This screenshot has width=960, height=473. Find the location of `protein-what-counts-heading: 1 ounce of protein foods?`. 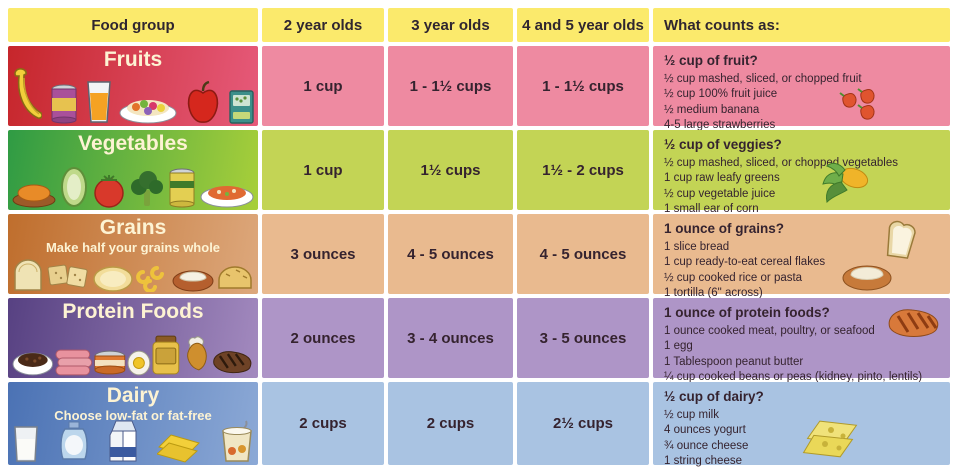

protein-what-counts-heading: 1 ounce of protein foods? is located at coordinates (747, 312).